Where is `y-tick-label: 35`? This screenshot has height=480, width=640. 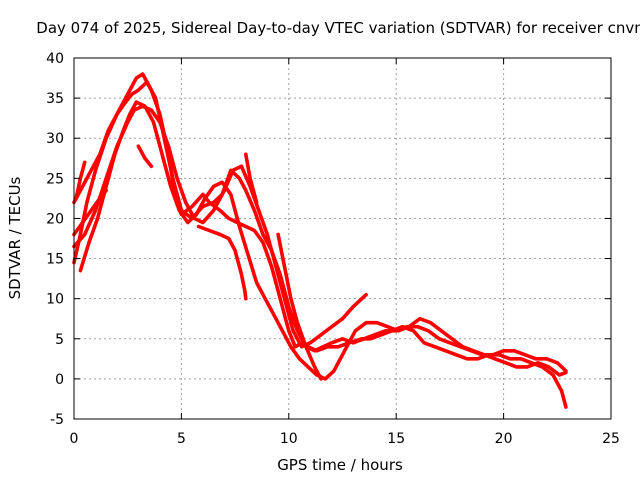
y-tick-label: 35 is located at coordinates (55, 99).